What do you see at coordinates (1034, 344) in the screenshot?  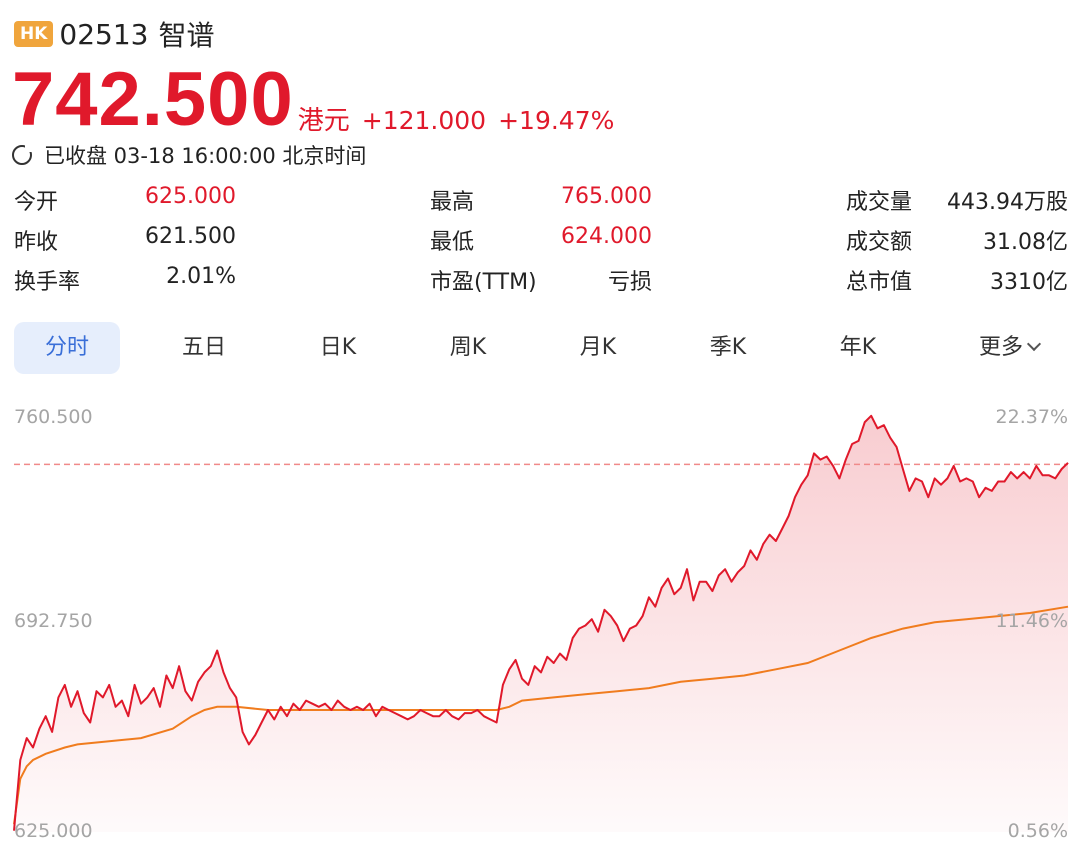 I see `chevron-down-icon` at bounding box center [1034, 344].